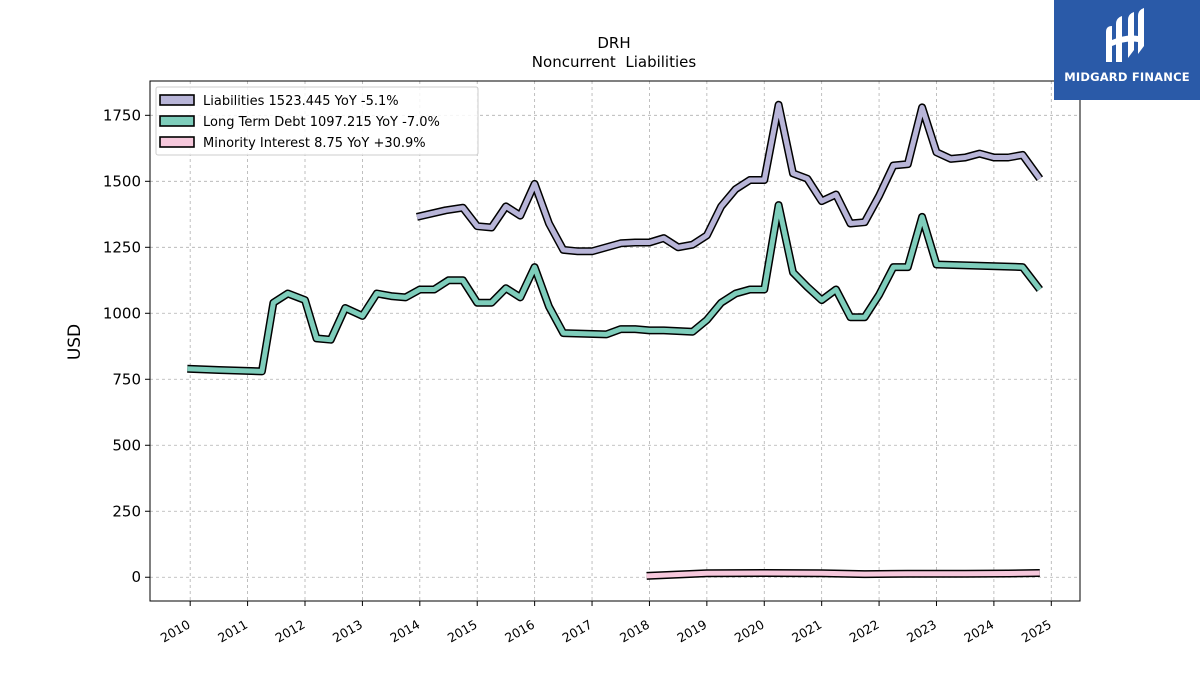  What do you see at coordinates (126, 511) in the screenshot?
I see `y-tick-label: 250` at bounding box center [126, 511].